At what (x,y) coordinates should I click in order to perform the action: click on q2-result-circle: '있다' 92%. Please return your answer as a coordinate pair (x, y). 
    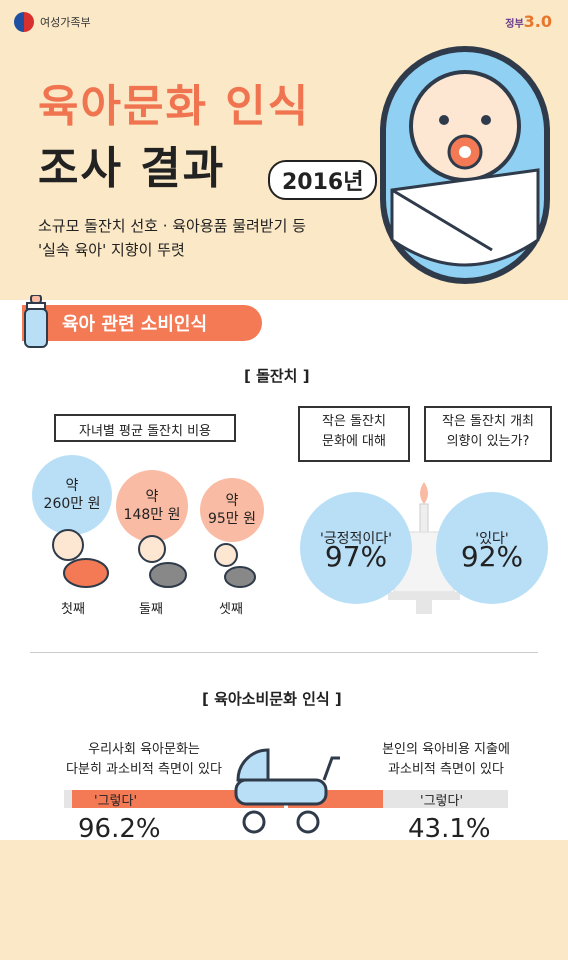
    Looking at the image, I should click on (492, 548).